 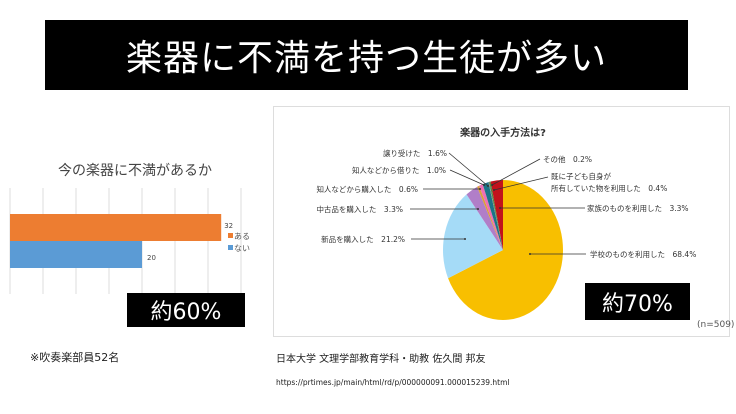 What do you see at coordinates (135, 171) in the screenshot?
I see `bar-chart-title: 今の楽器に不満があるか` at bounding box center [135, 171].